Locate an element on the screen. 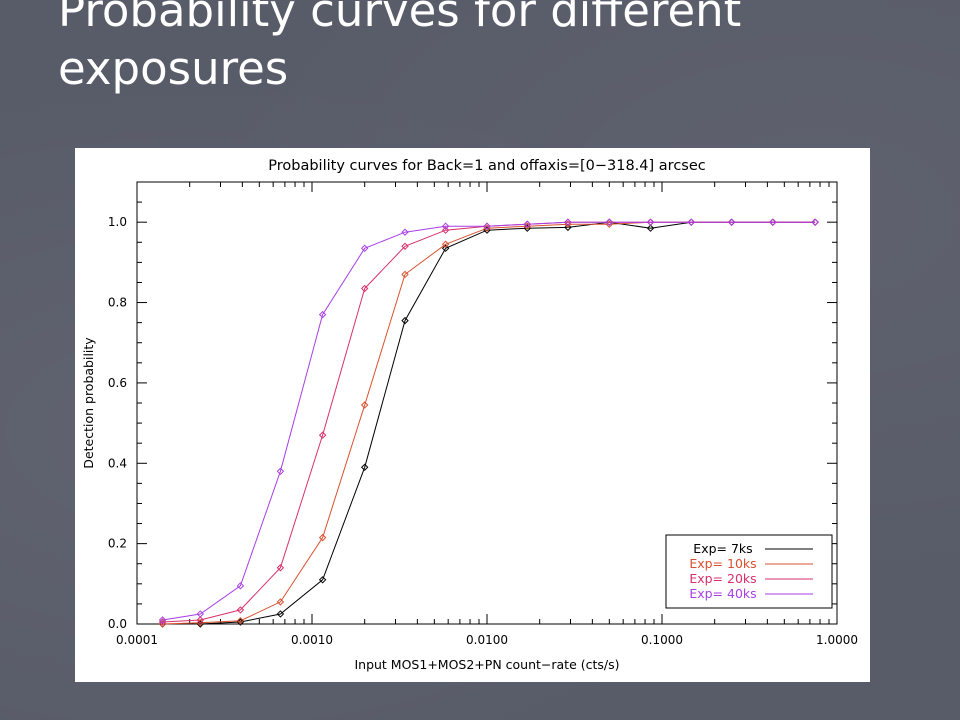 The width and height of the screenshot is (960, 720). y-tick-label: 1.0 is located at coordinates (117, 222).